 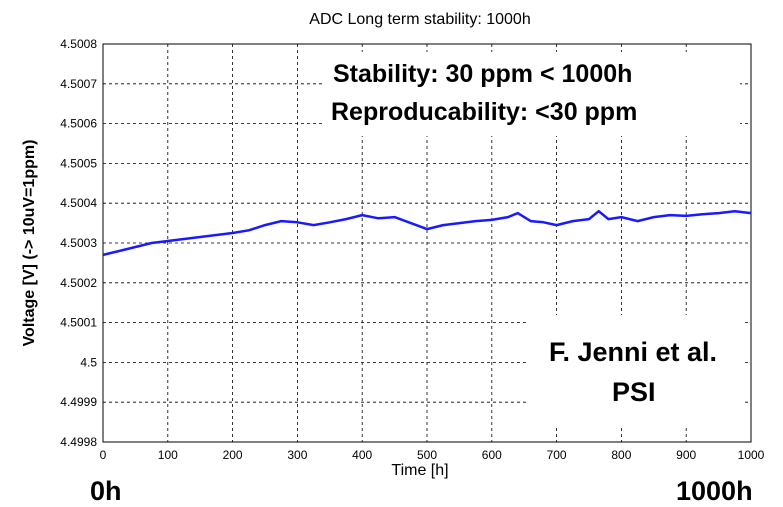 What do you see at coordinates (557, 455) in the screenshot?
I see `x-tick-label: 700` at bounding box center [557, 455].